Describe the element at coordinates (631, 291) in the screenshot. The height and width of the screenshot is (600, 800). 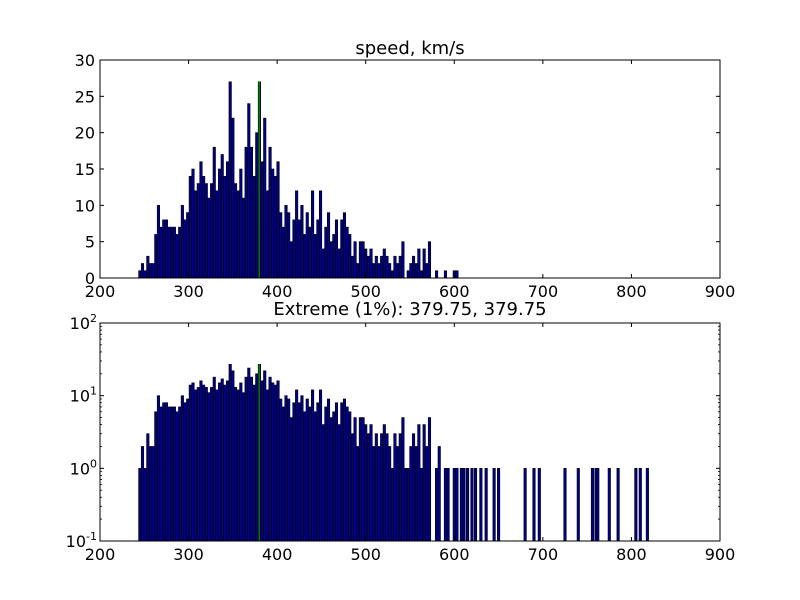
I see `linear-x-tick-label: 800` at that location.